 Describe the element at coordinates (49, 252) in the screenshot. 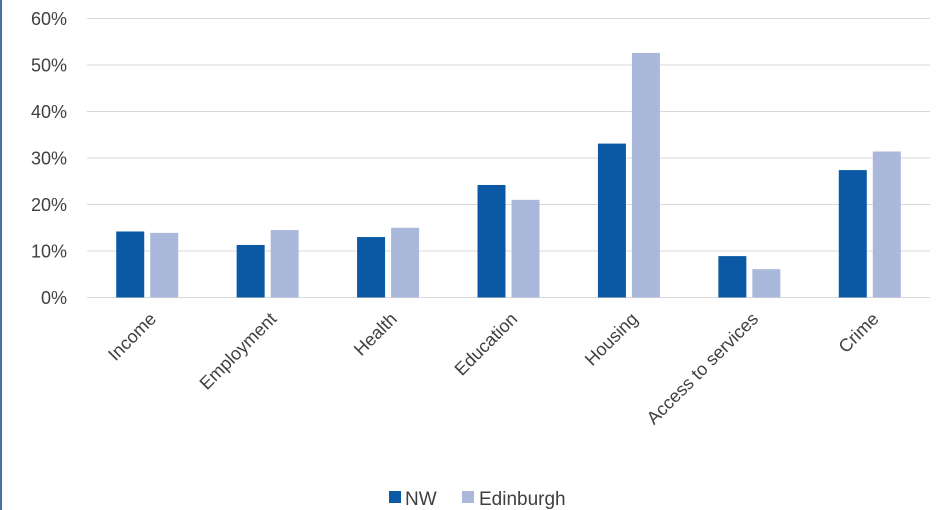

I see `y-tick-label: 10%` at that location.